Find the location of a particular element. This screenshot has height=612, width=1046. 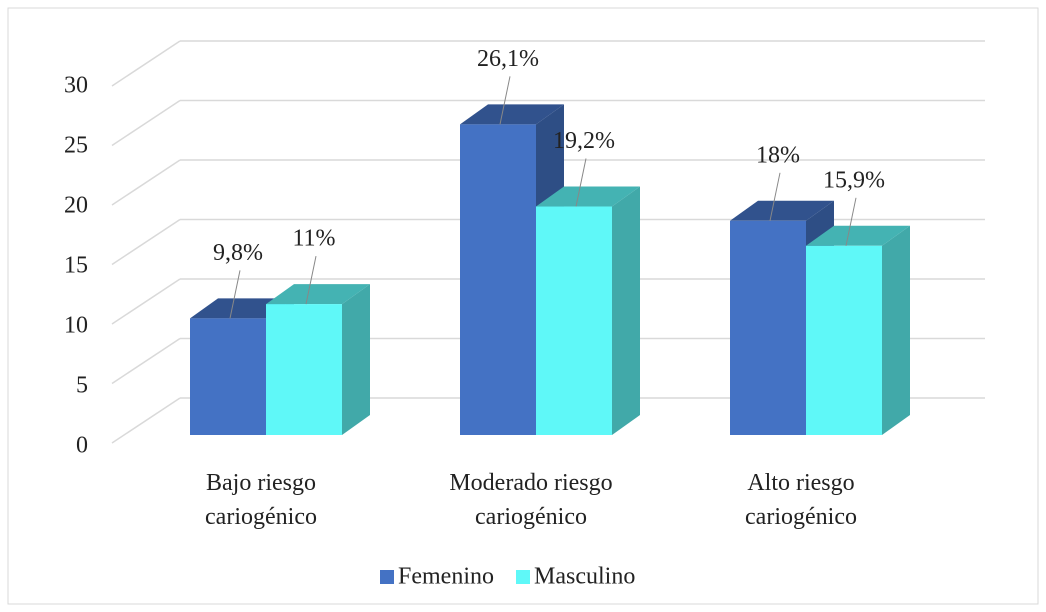

value-label: 9,8% is located at coordinates (238, 253).